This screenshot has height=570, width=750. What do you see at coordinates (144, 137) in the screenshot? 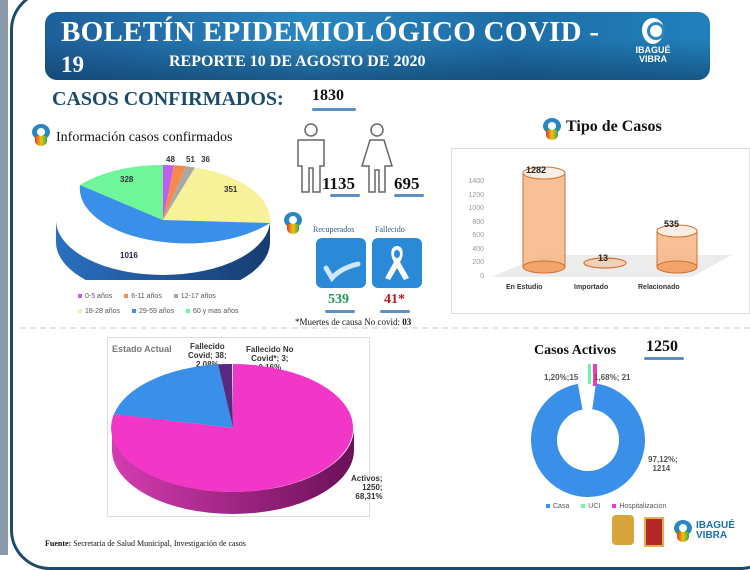
I see `age-section-title: Información casos confirmados` at bounding box center [144, 137].